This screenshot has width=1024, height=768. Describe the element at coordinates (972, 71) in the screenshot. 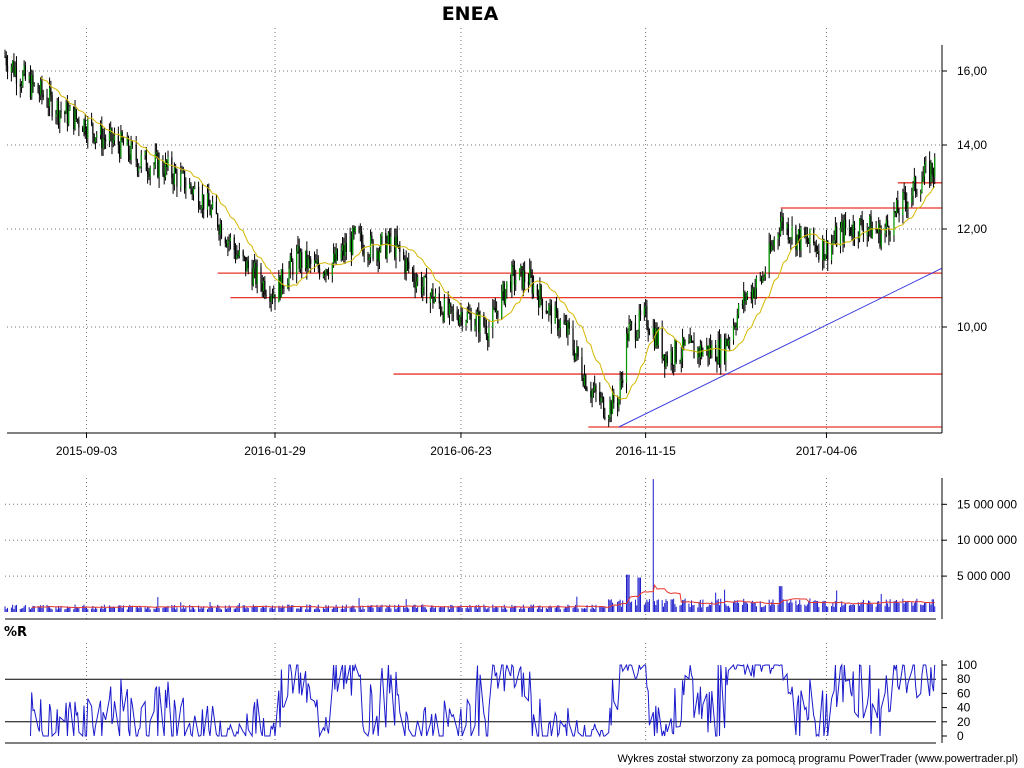

I see `price-y-tick-label: 16,00` at that location.